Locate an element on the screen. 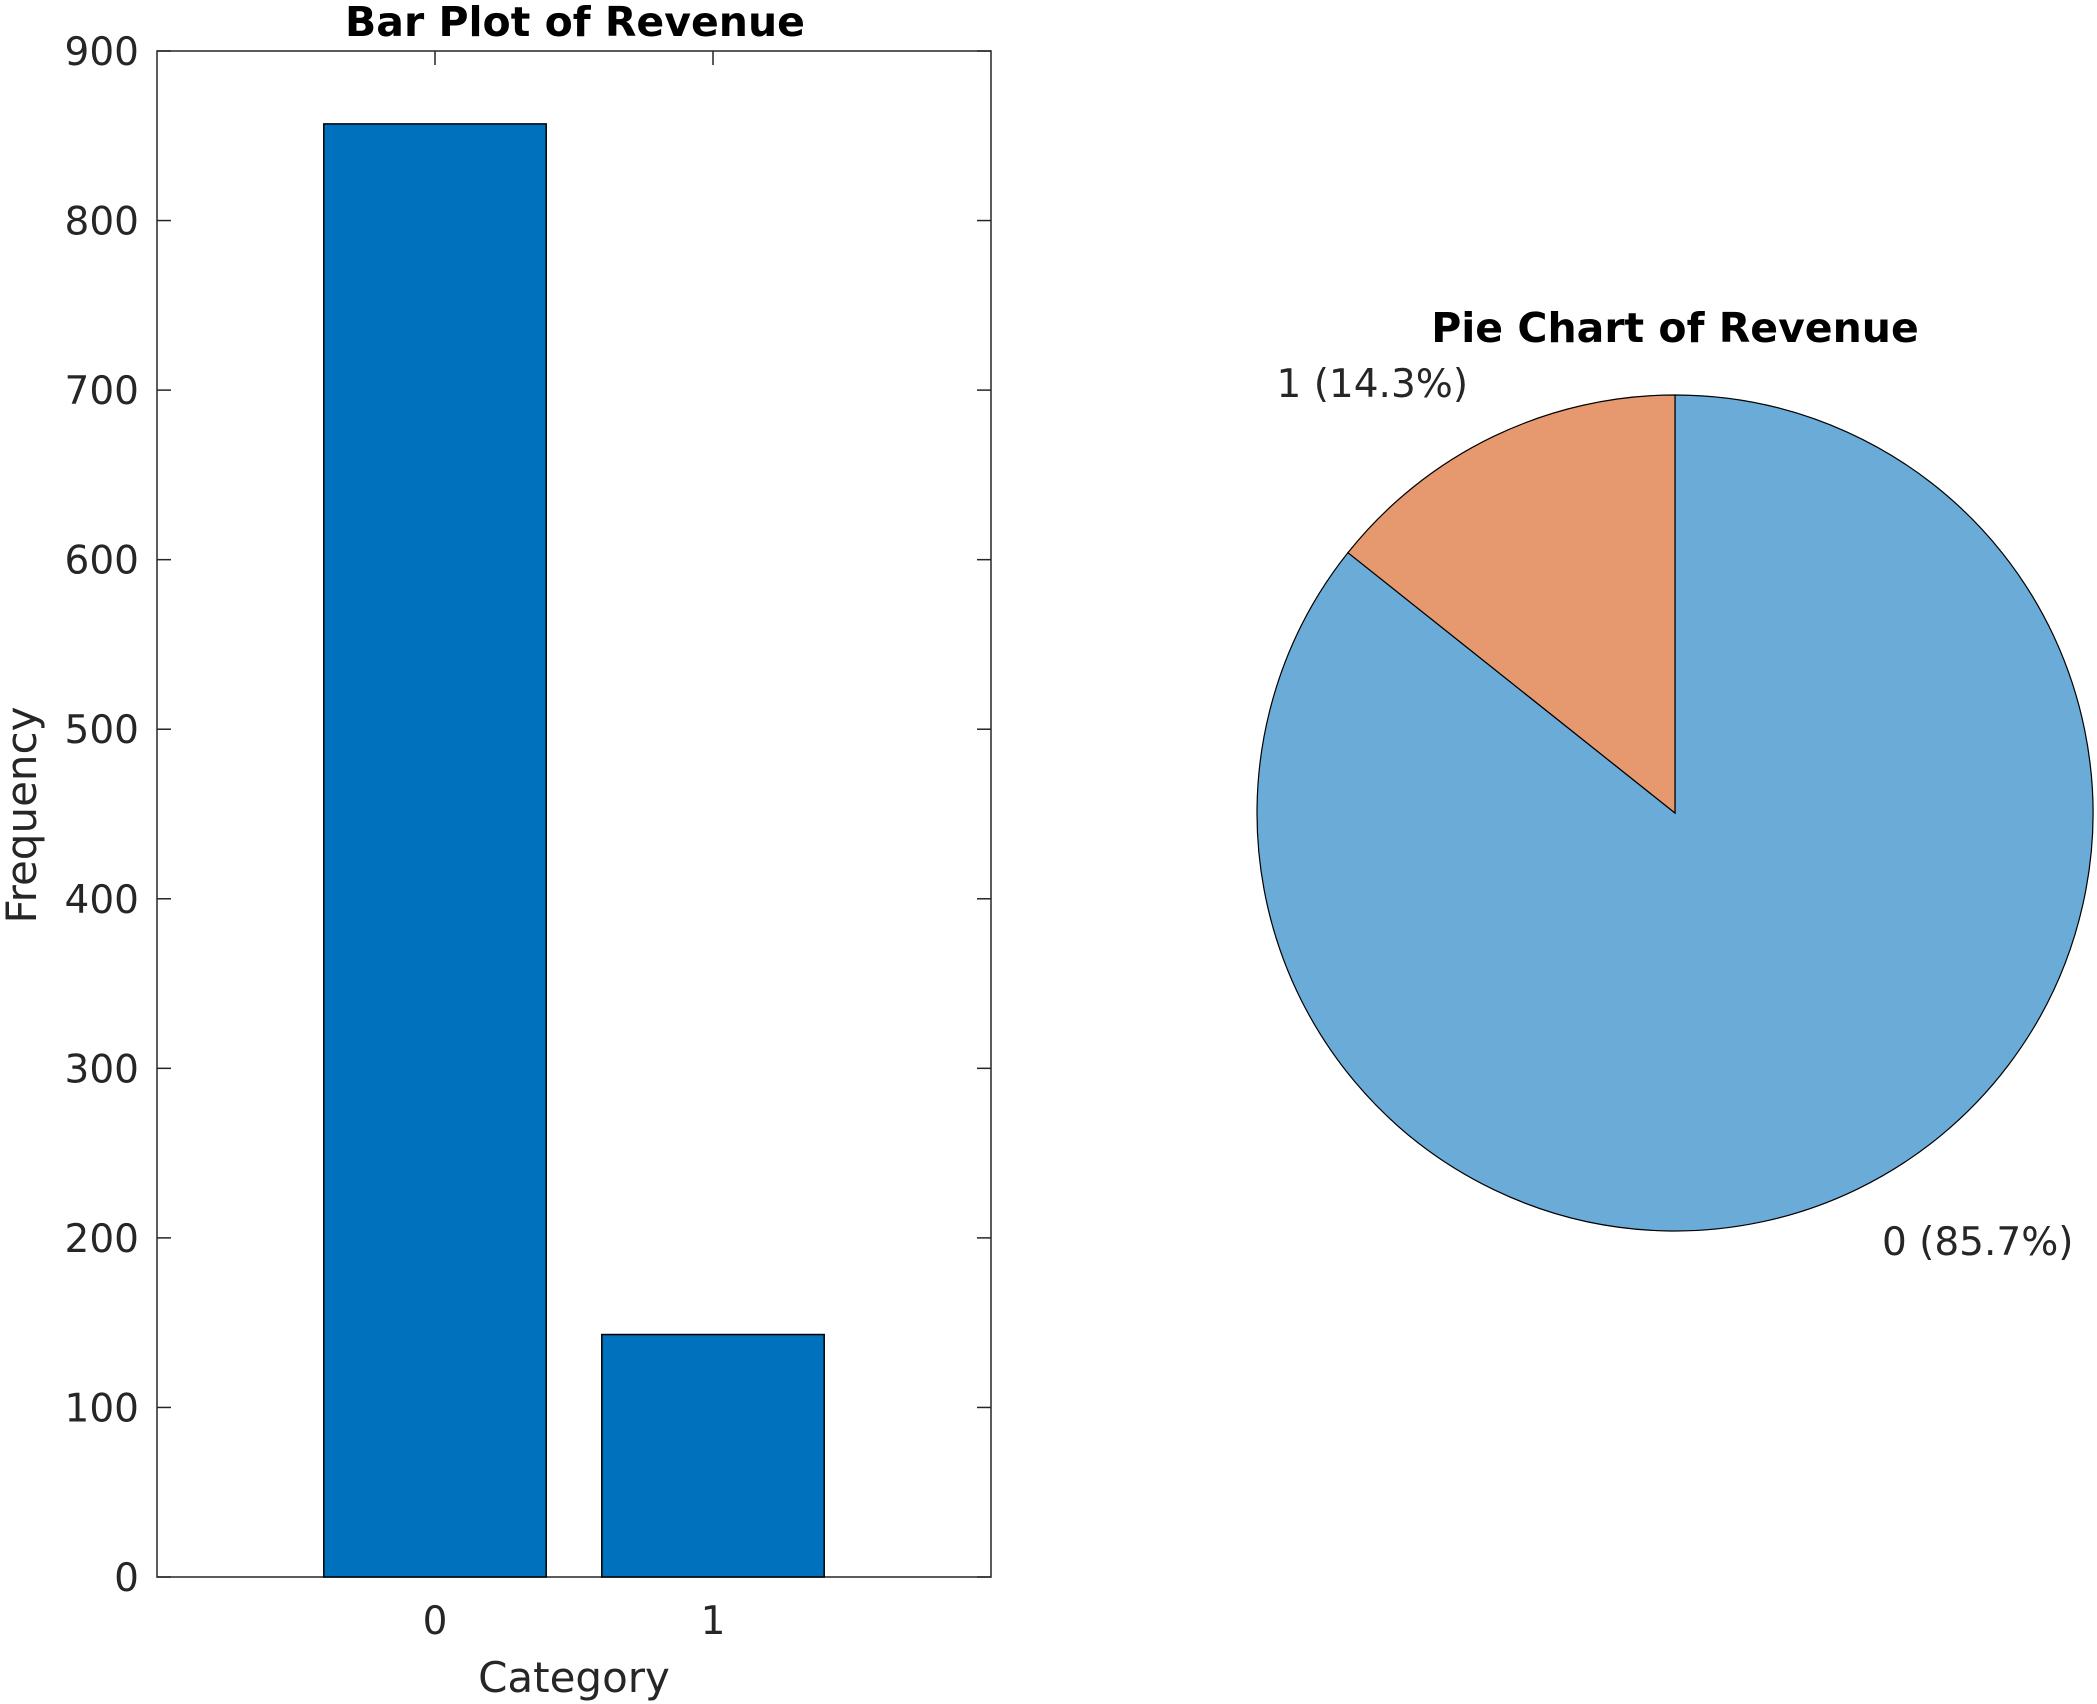  y-tick-label: 500 is located at coordinates (102, 730).